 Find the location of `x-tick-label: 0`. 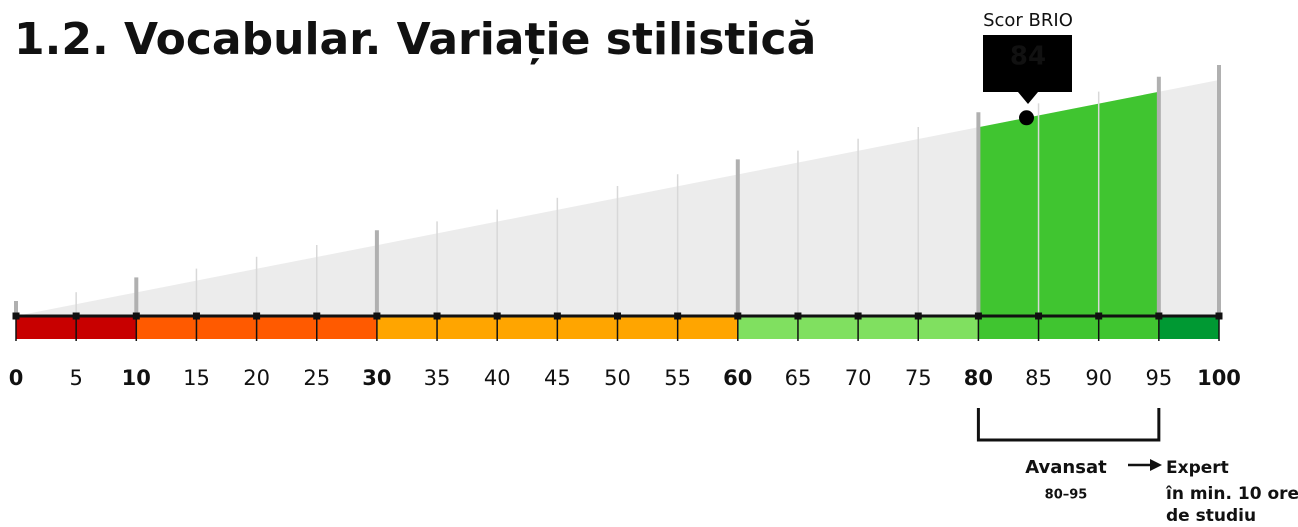

x-tick-label: 0 is located at coordinates (16, 378).